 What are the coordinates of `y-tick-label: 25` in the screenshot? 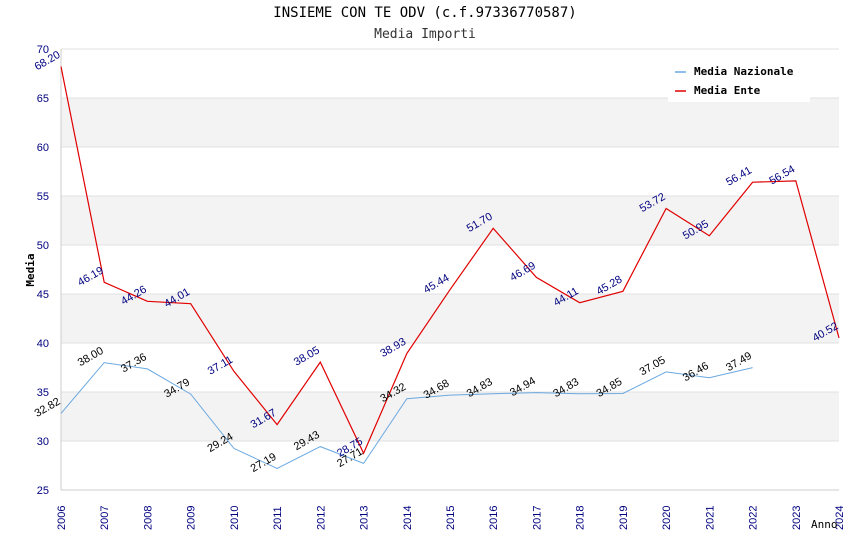 It's located at (43, 491).